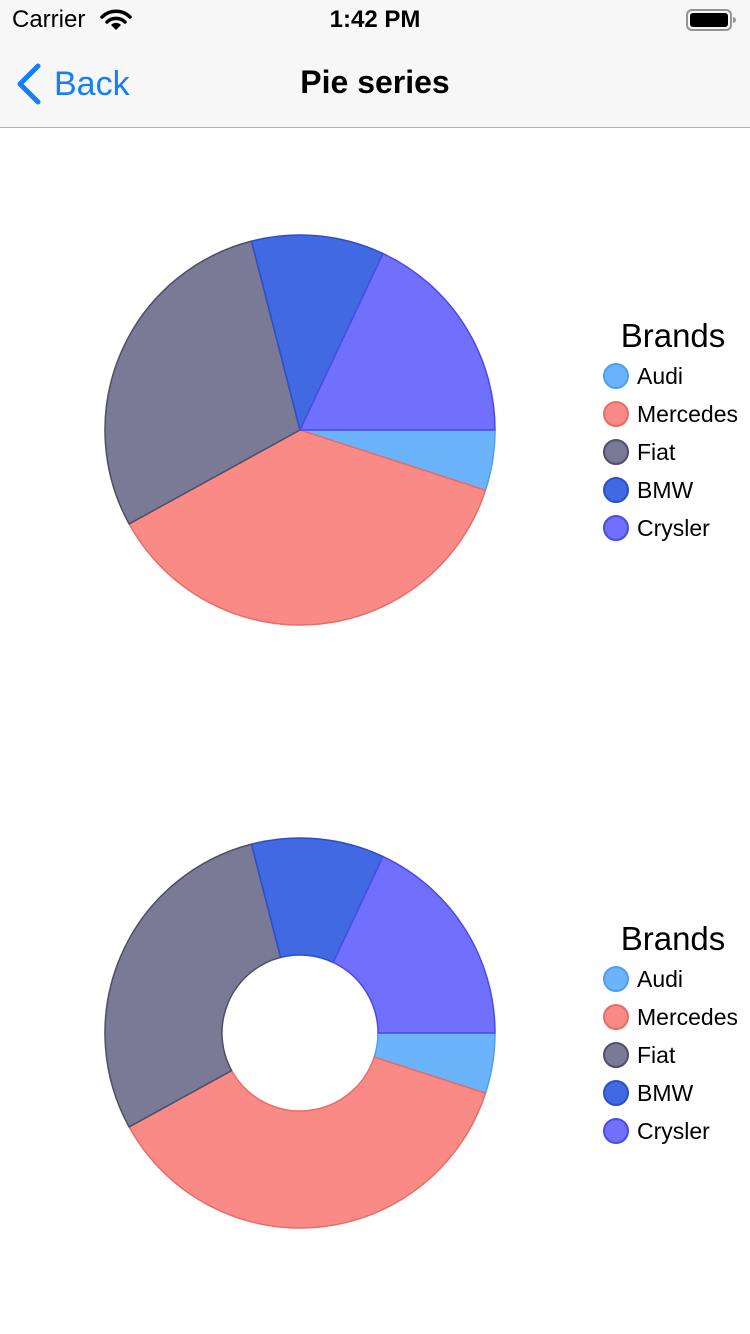 The width and height of the screenshot is (750, 1334). I want to click on wifi-icon, so click(116, 19).